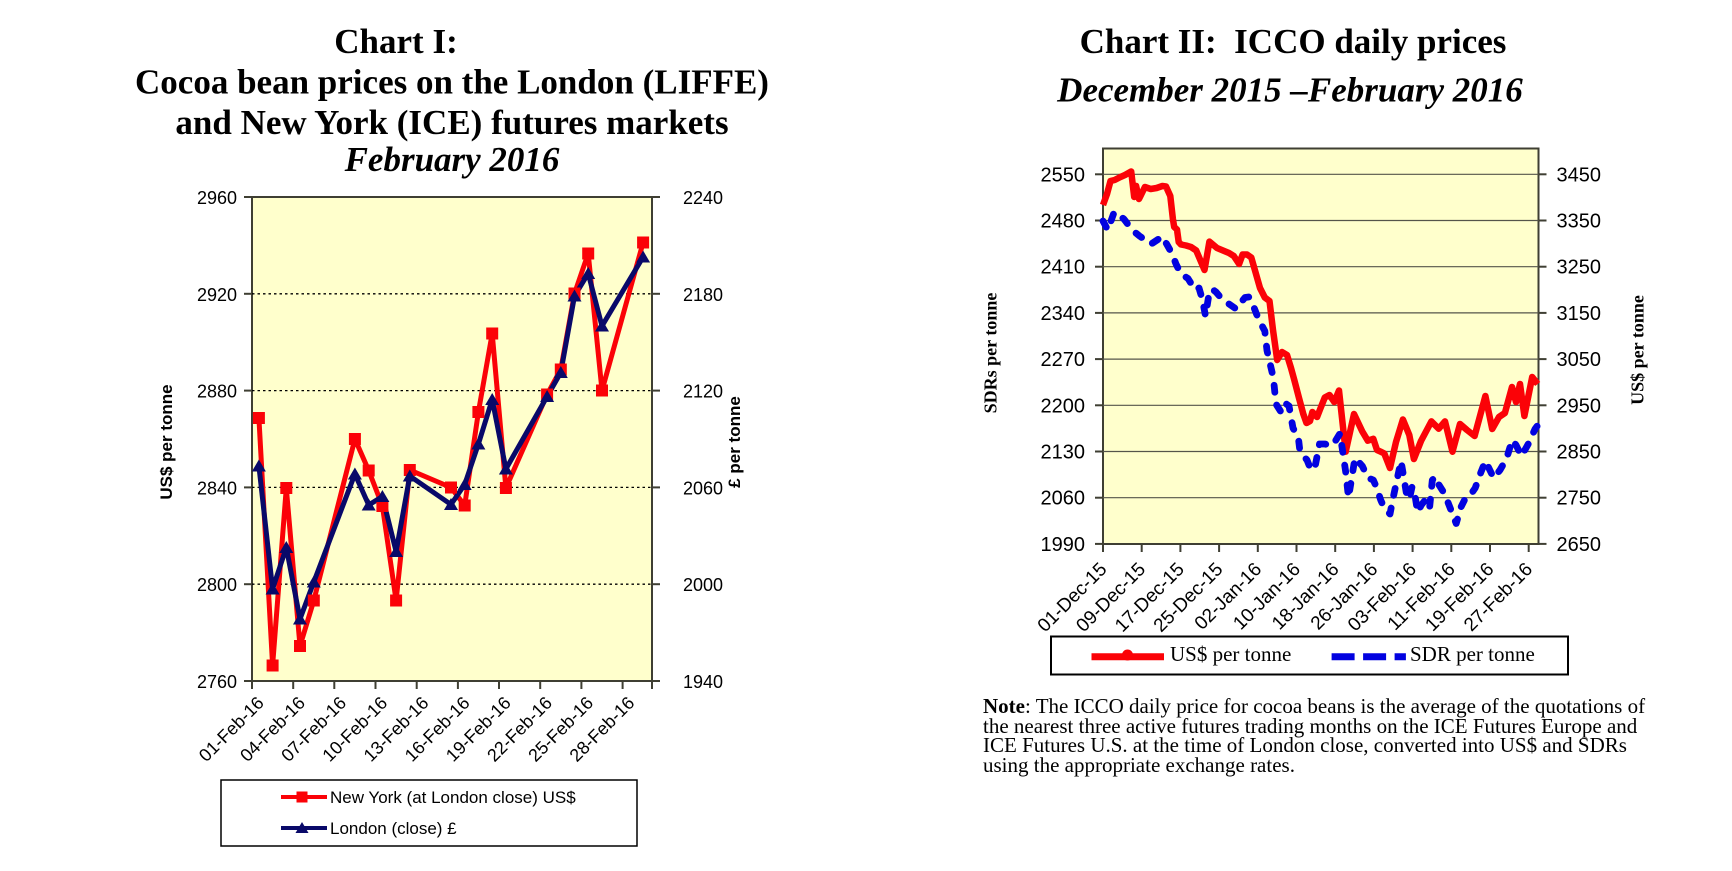  What do you see at coordinates (703, 585) in the screenshot?
I see `svg-text: 2000` at bounding box center [703, 585].